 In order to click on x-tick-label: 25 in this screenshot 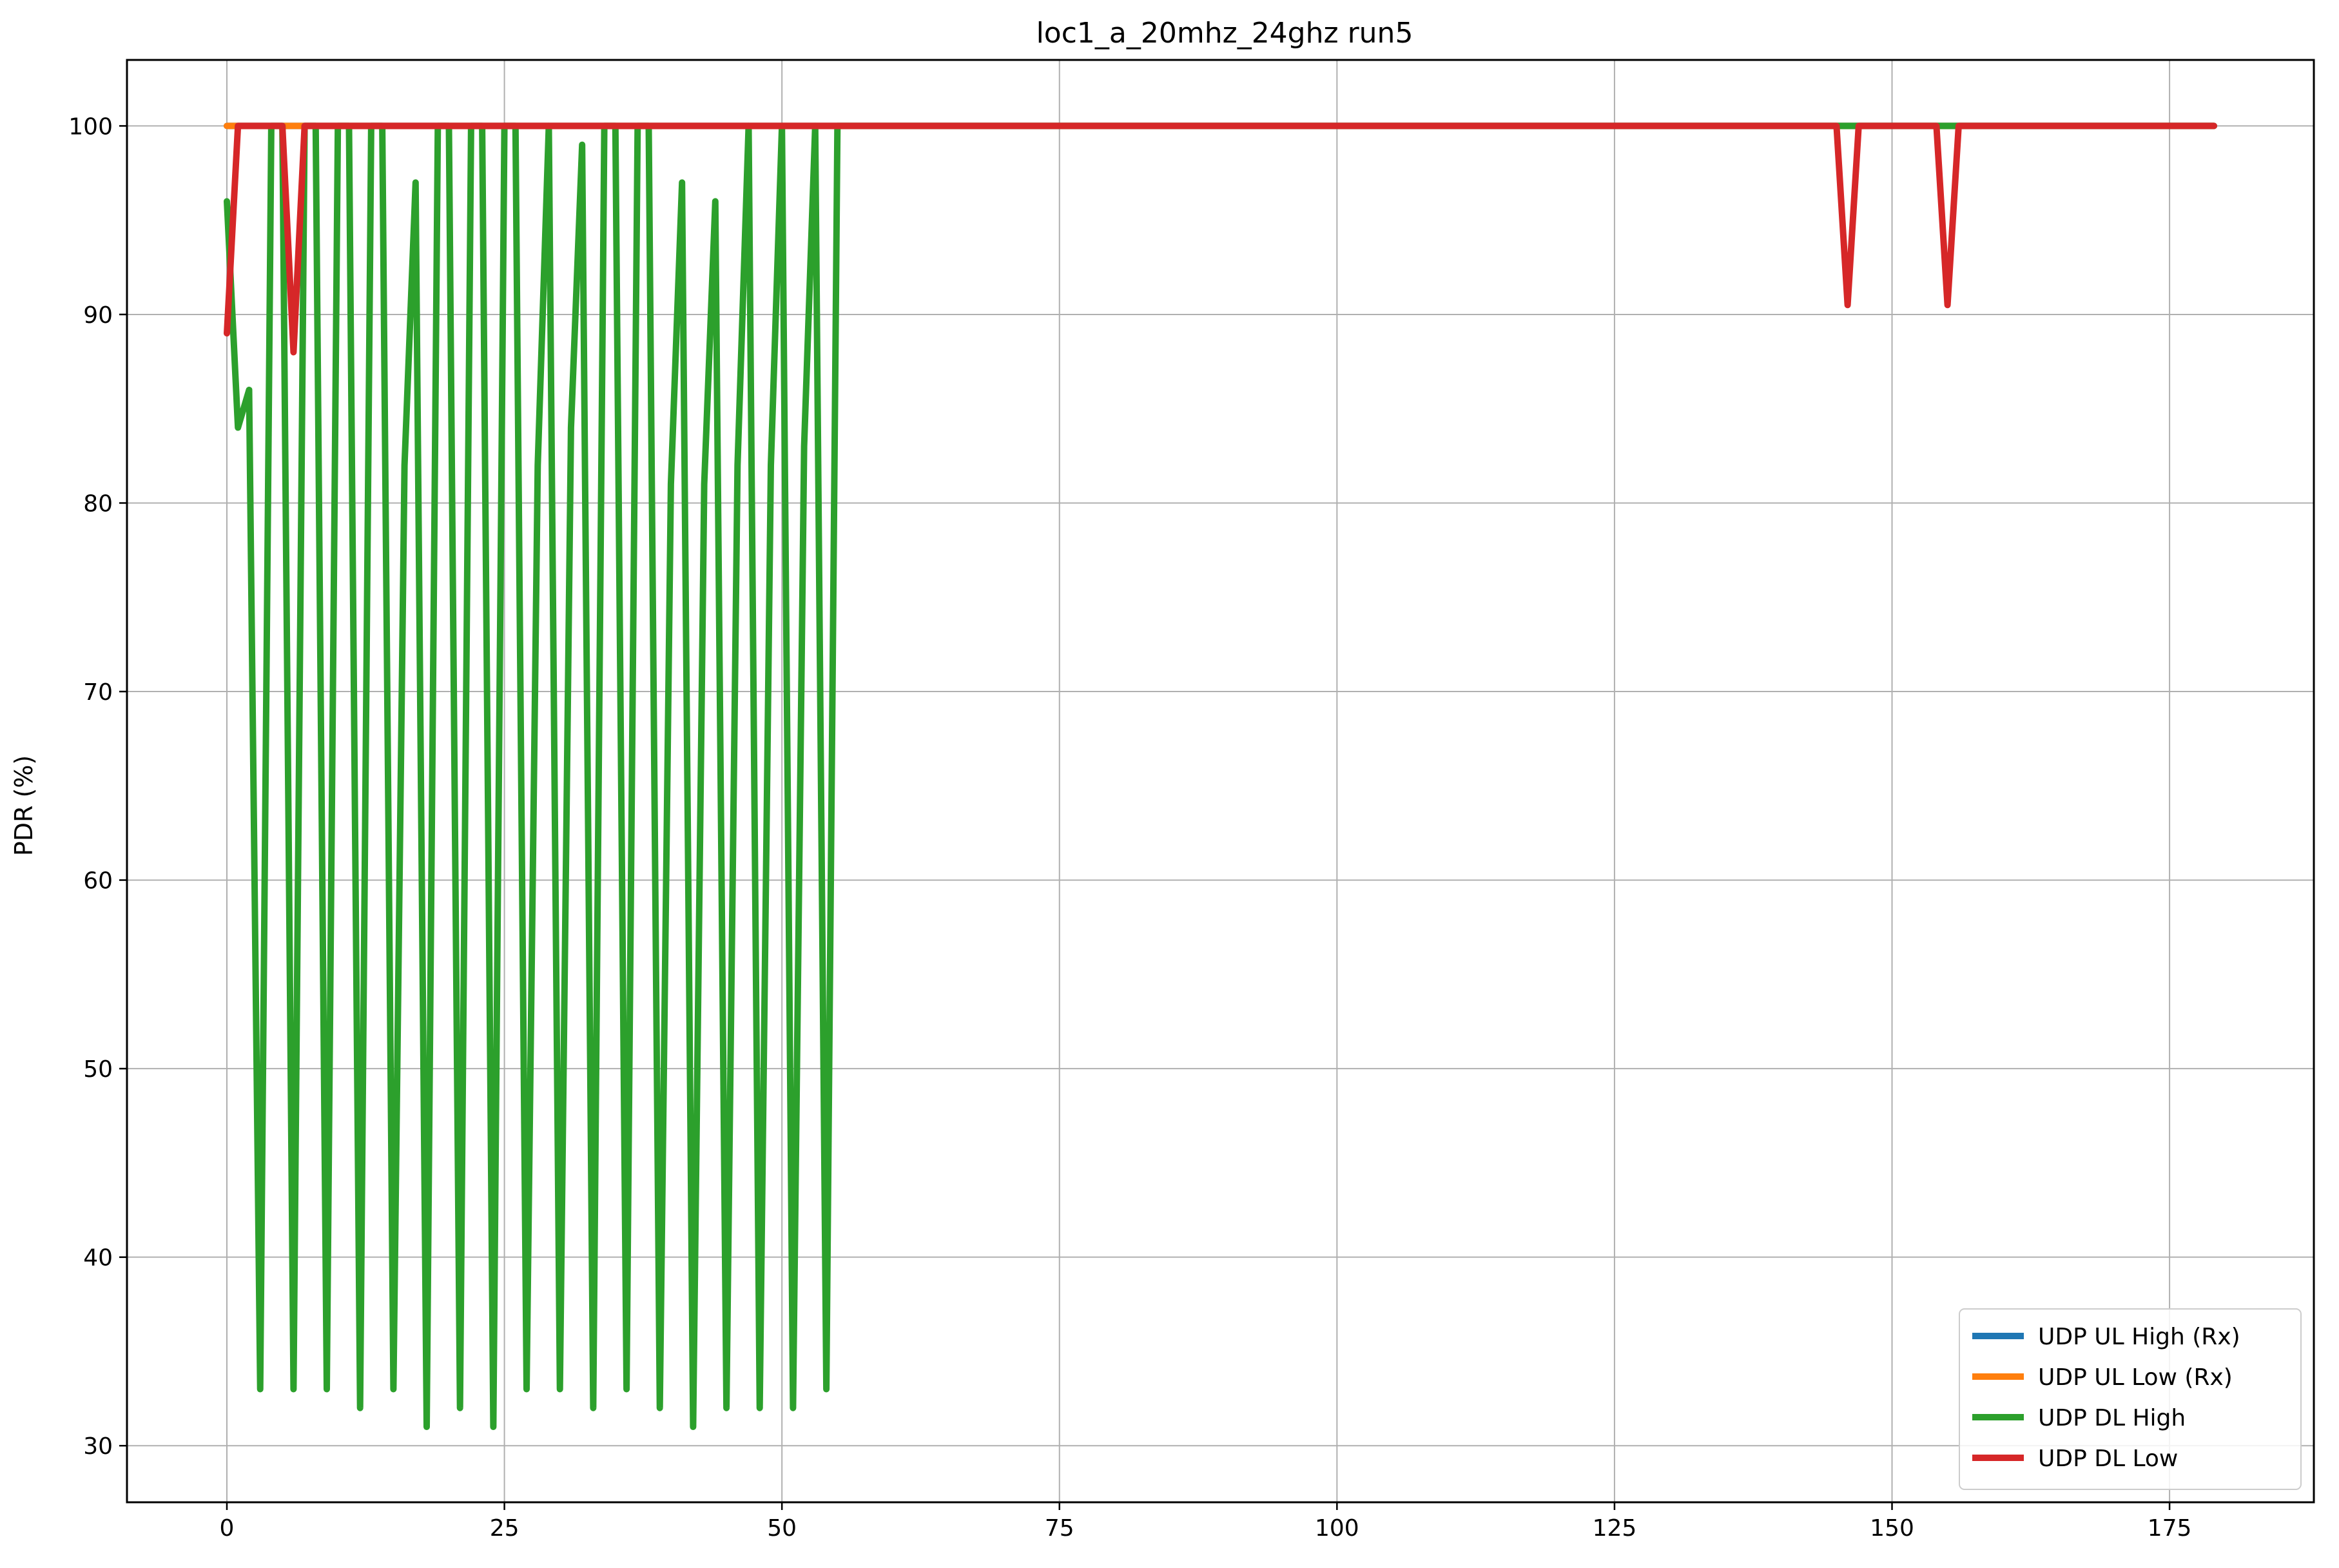, I will do `click(504, 1528)`.